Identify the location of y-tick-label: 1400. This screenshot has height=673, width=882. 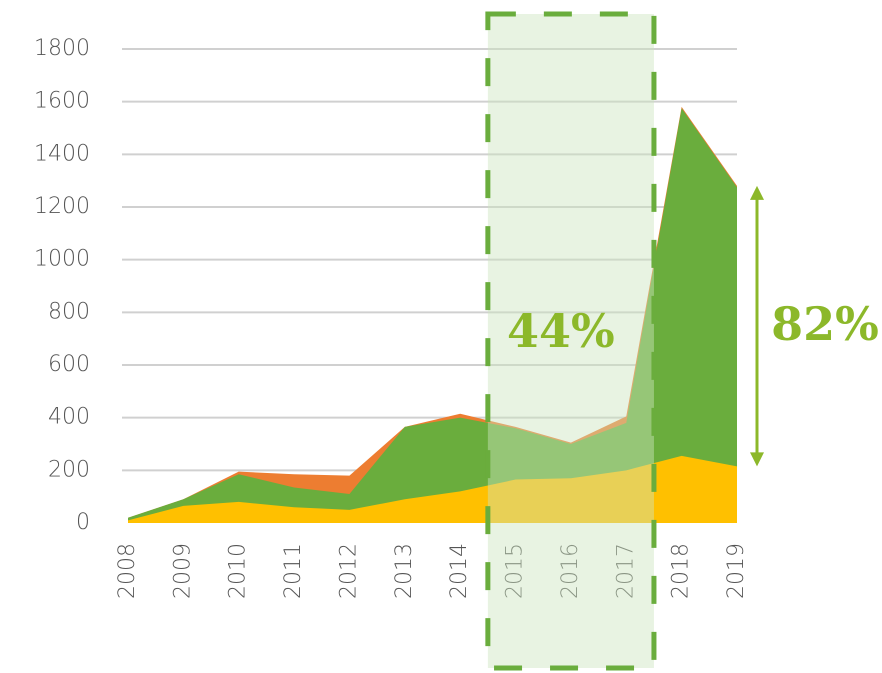
(62, 153).